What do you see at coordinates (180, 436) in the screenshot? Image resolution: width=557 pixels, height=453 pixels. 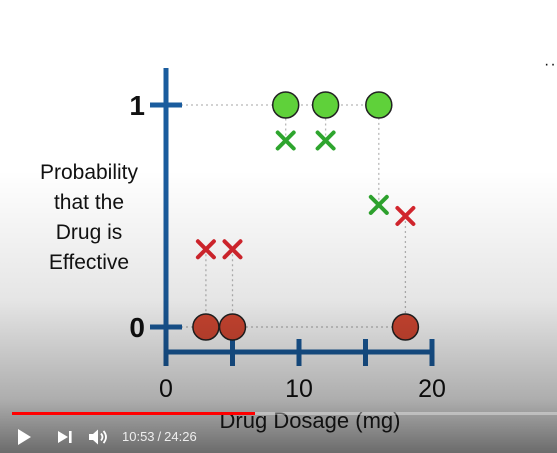 I see `total-time: 24:26` at bounding box center [180, 436].